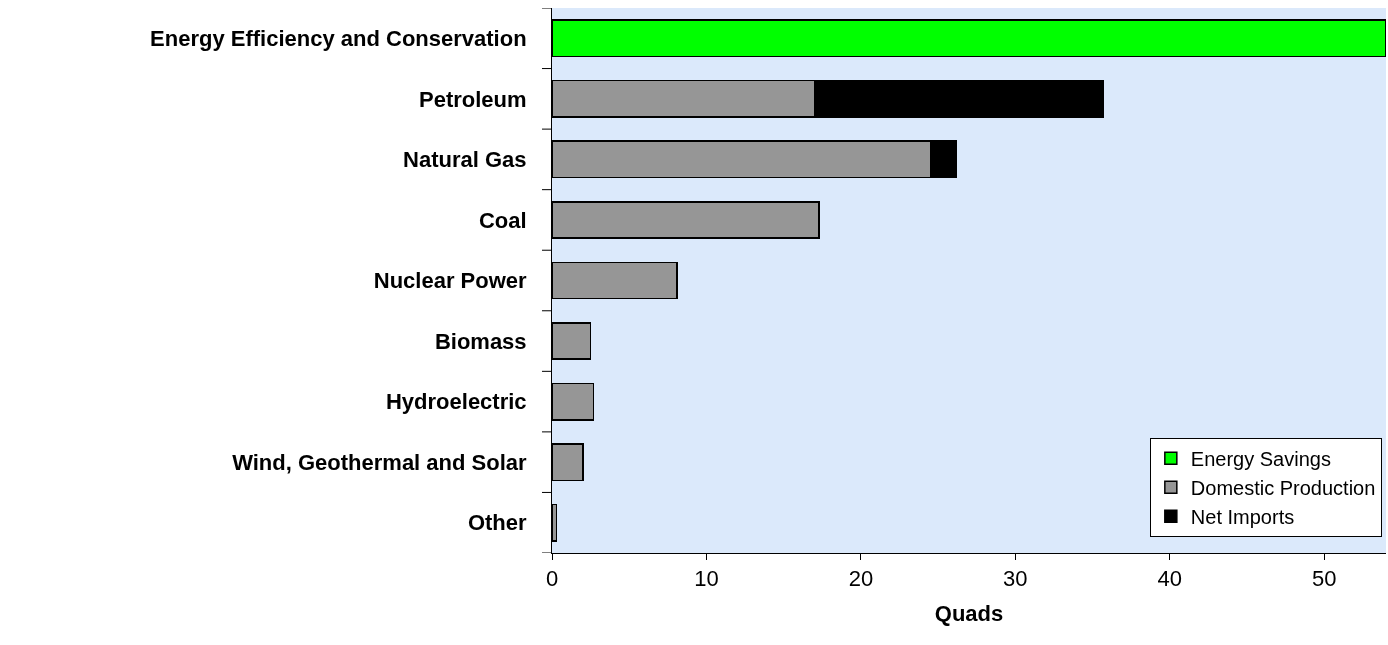  Describe the element at coordinates (456, 402) in the screenshot. I see `y-tick-label: Hydroelectric` at that location.